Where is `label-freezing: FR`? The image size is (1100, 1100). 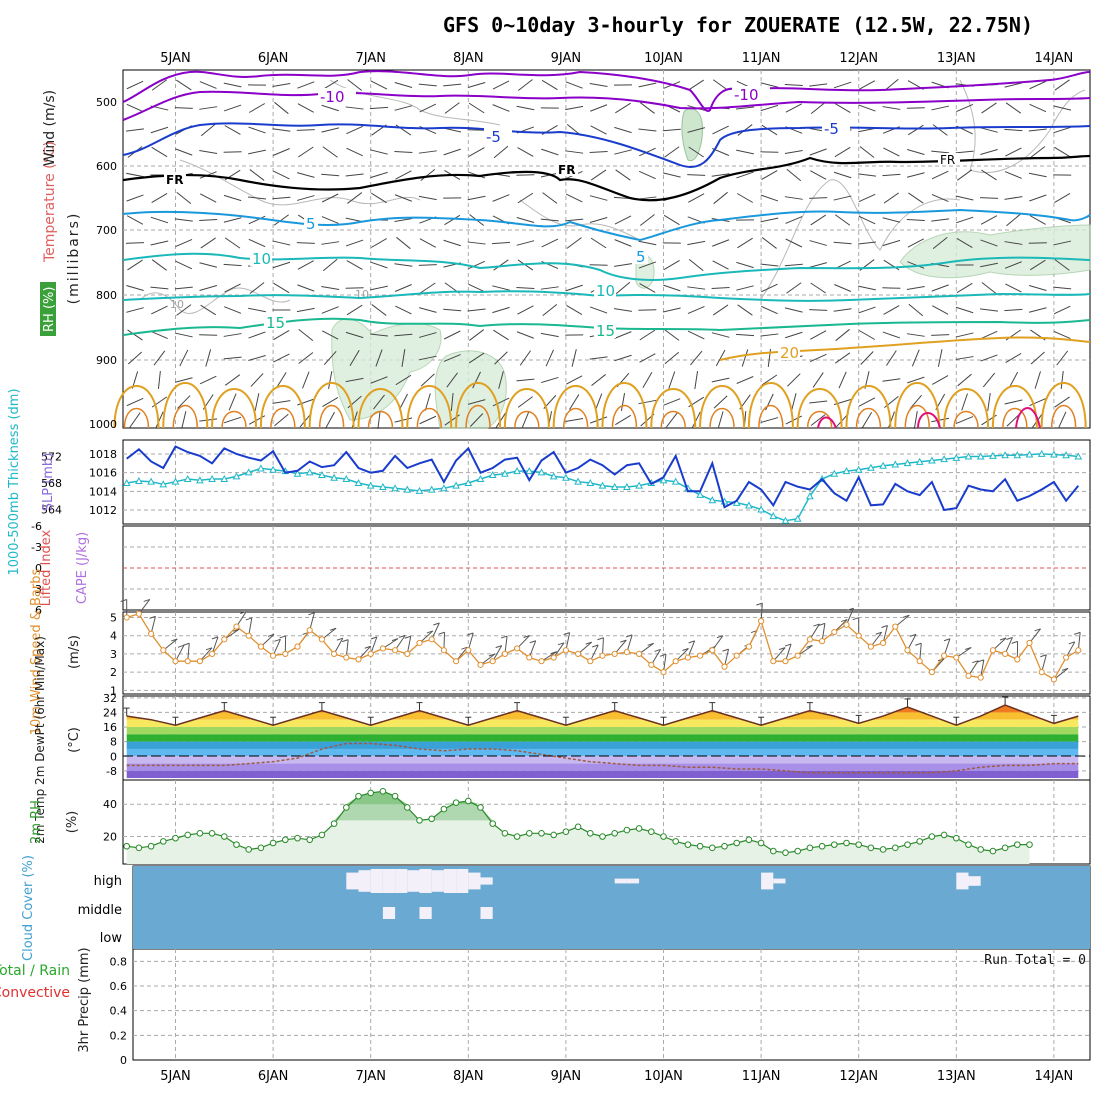 label-freezing: FR is located at coordinates (566, 170).